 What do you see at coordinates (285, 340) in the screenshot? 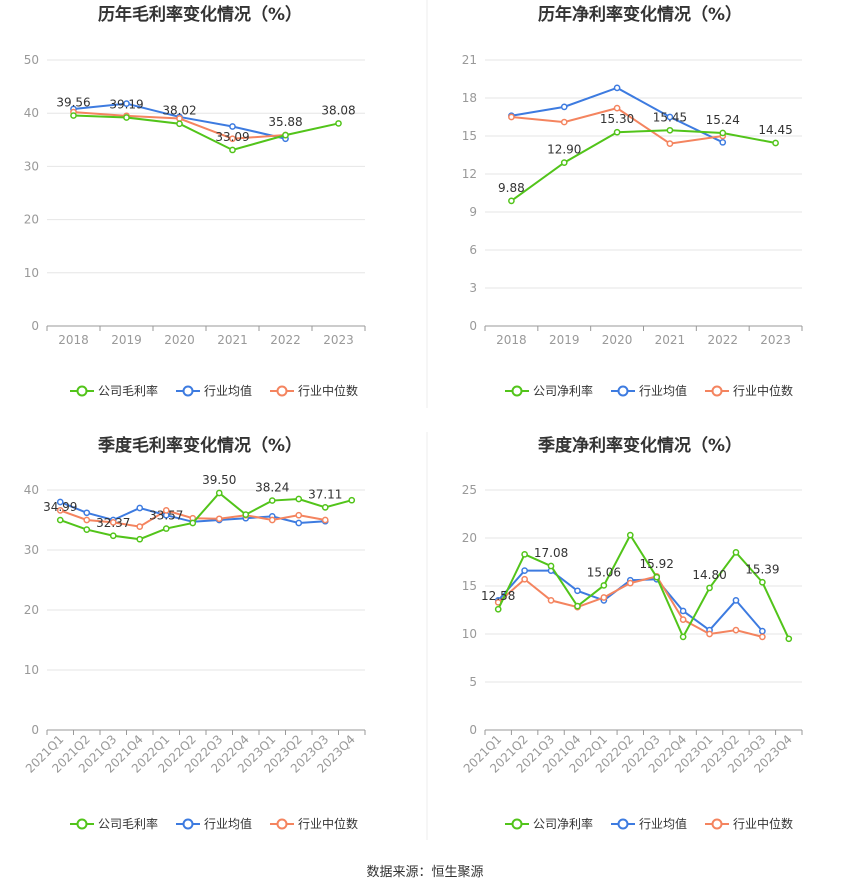
I see `x-tick-label: 2022` at bounding box center [285, 340].